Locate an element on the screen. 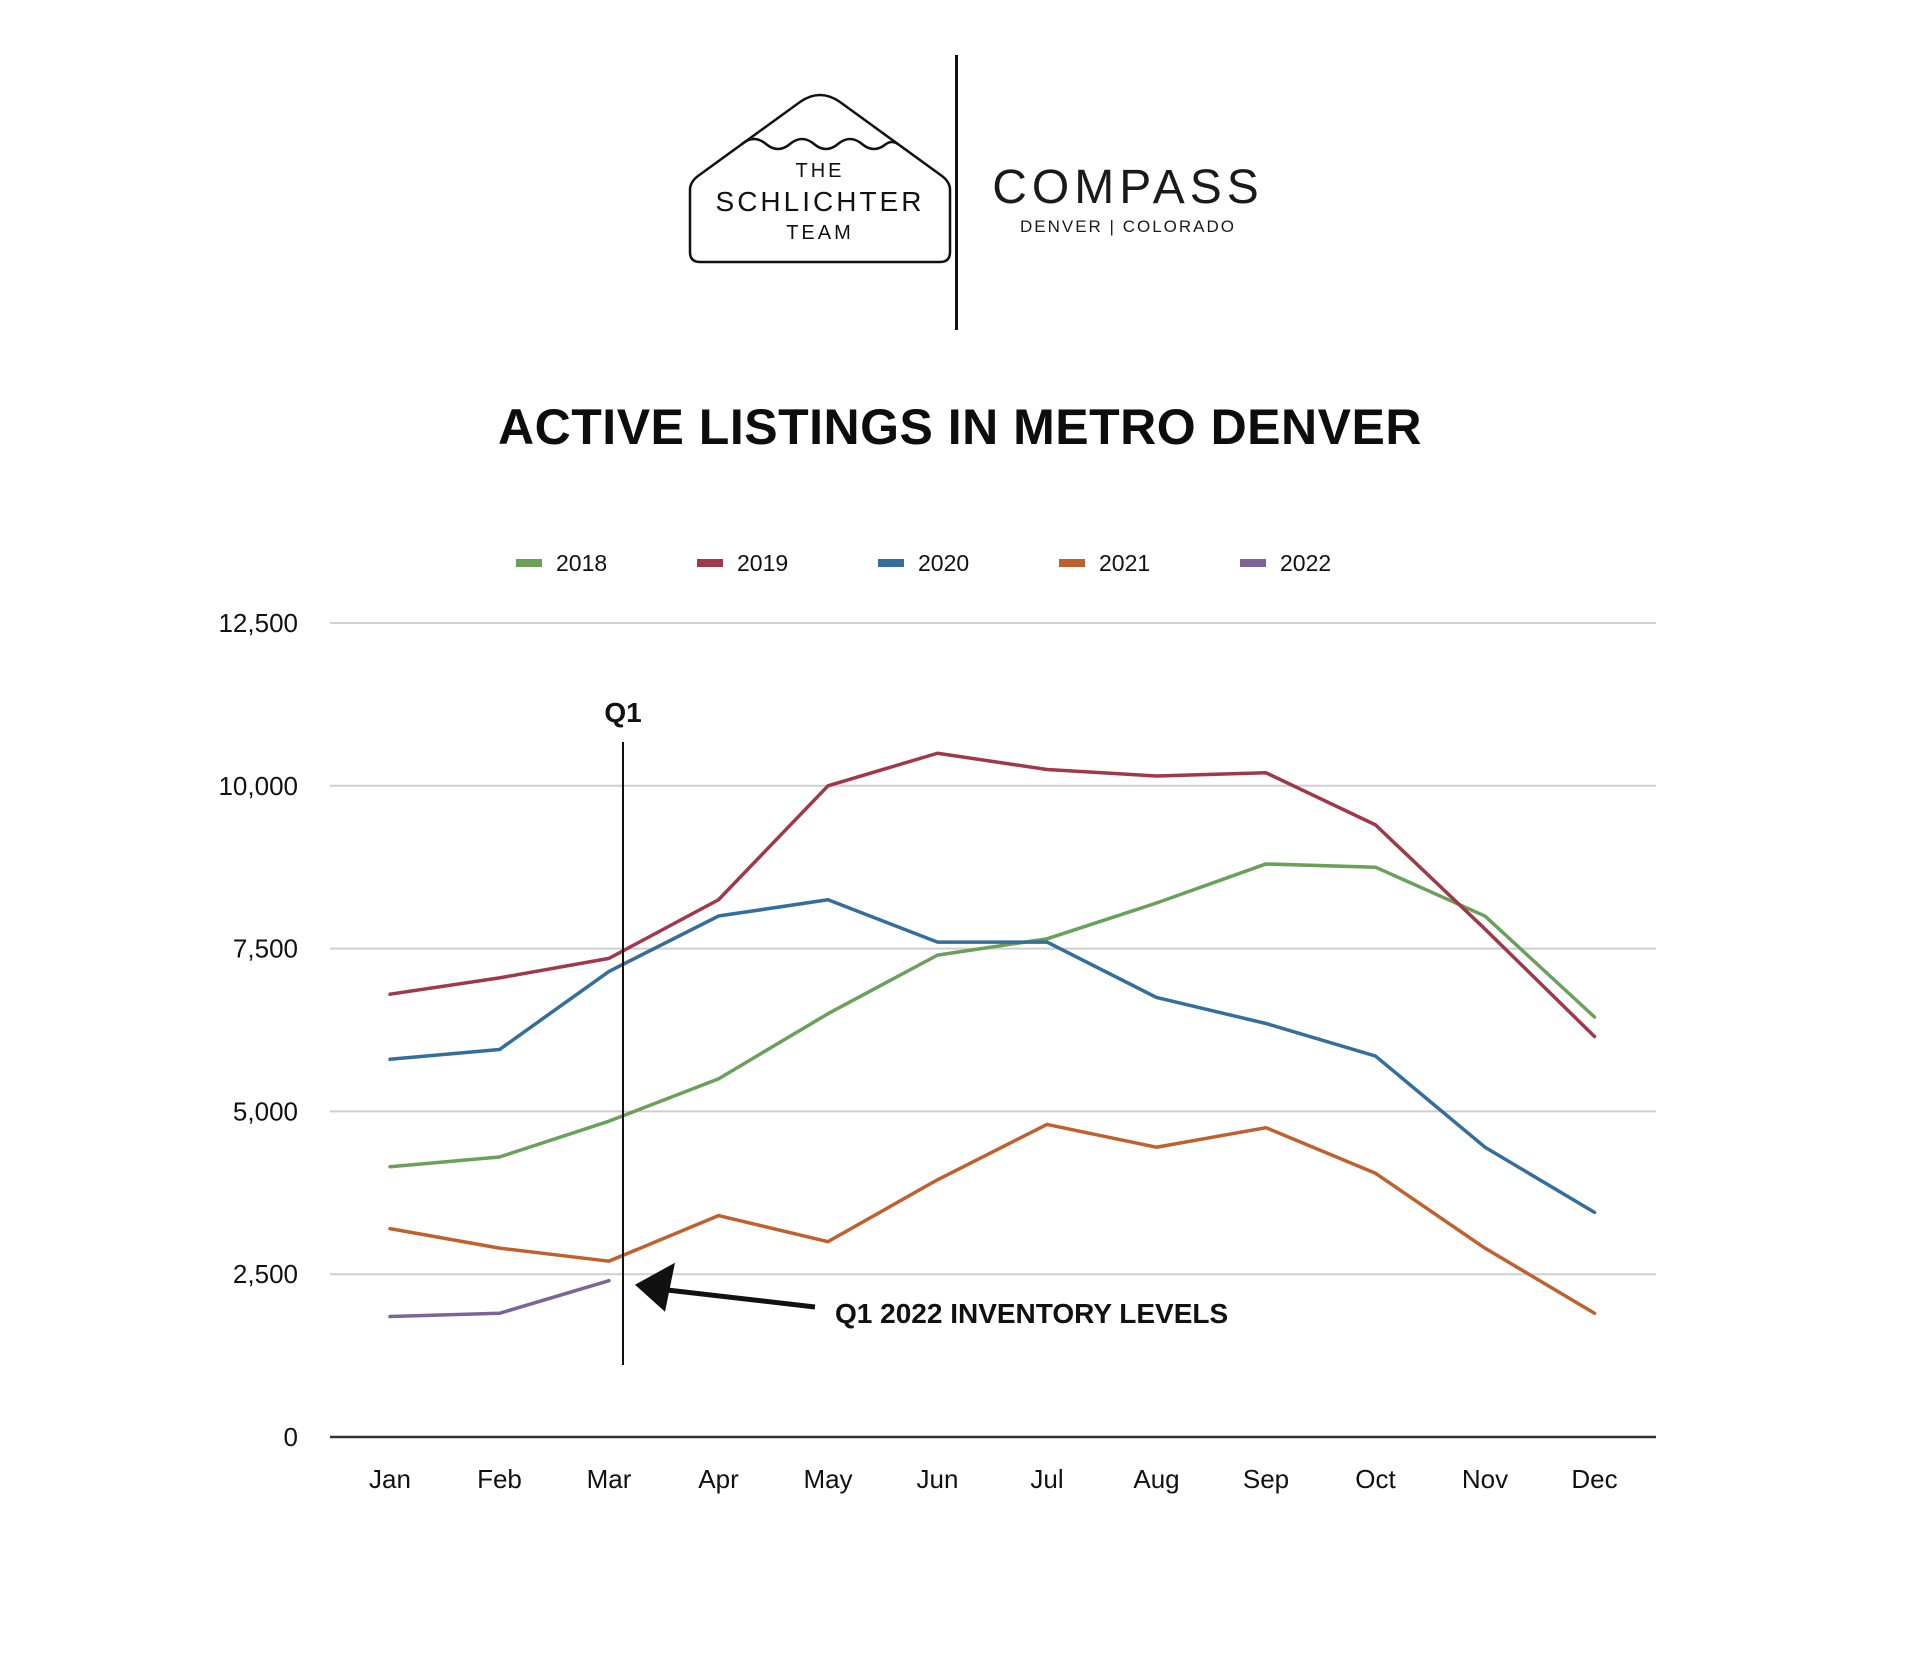  y-tick-label: 10,000 is located at coordinates (258, 786).